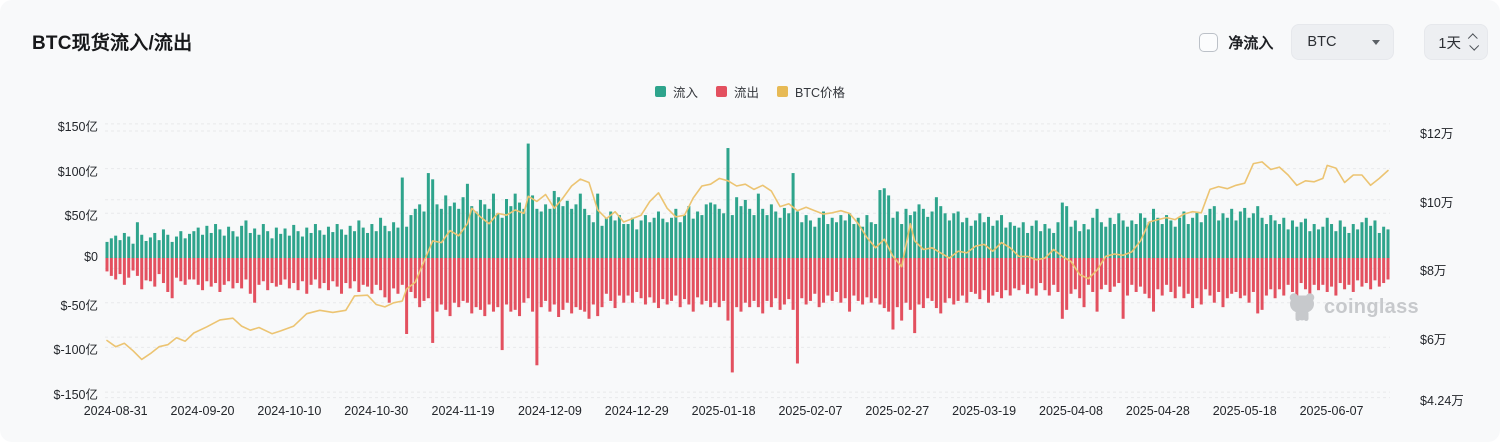 This screenshot has width=1500, height=442. Describe the element at coordinates (77, 171) in the screenshot. I see `axis-tick-label: $100亿` at that location.